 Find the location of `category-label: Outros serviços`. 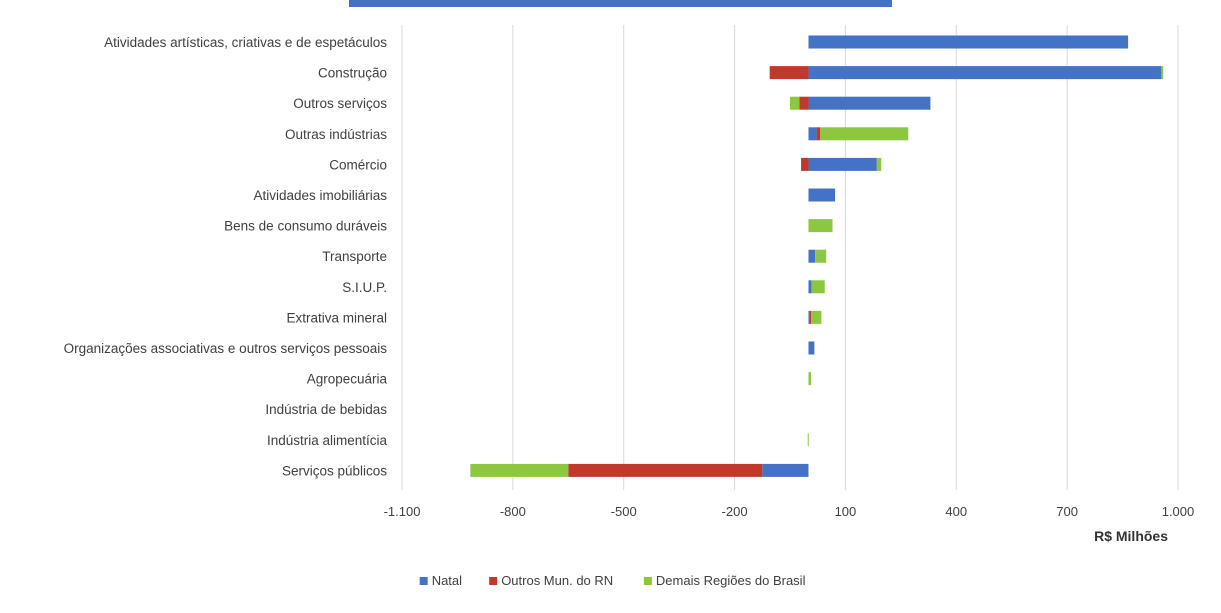

category-label: Outros serviços is located at coordinates (340, 103).